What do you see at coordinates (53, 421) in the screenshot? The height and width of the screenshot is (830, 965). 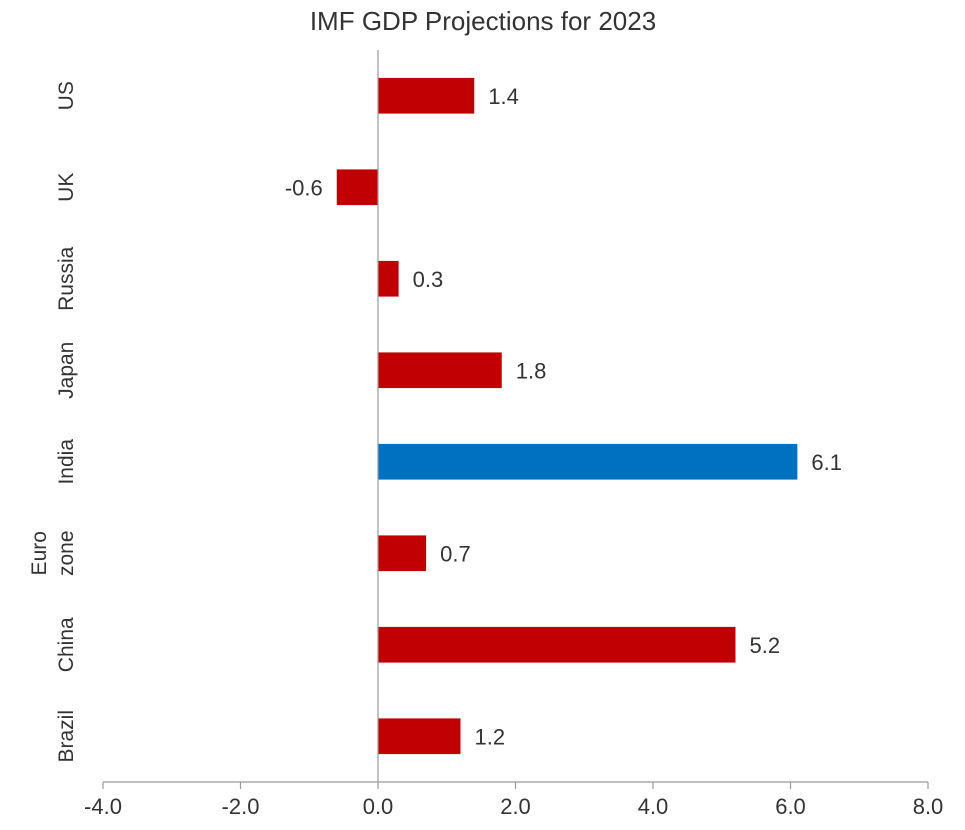 I see `category-labels-layer: US UK Russia Japan India Euro zone China Brazil` at bounding box center [53, 421].